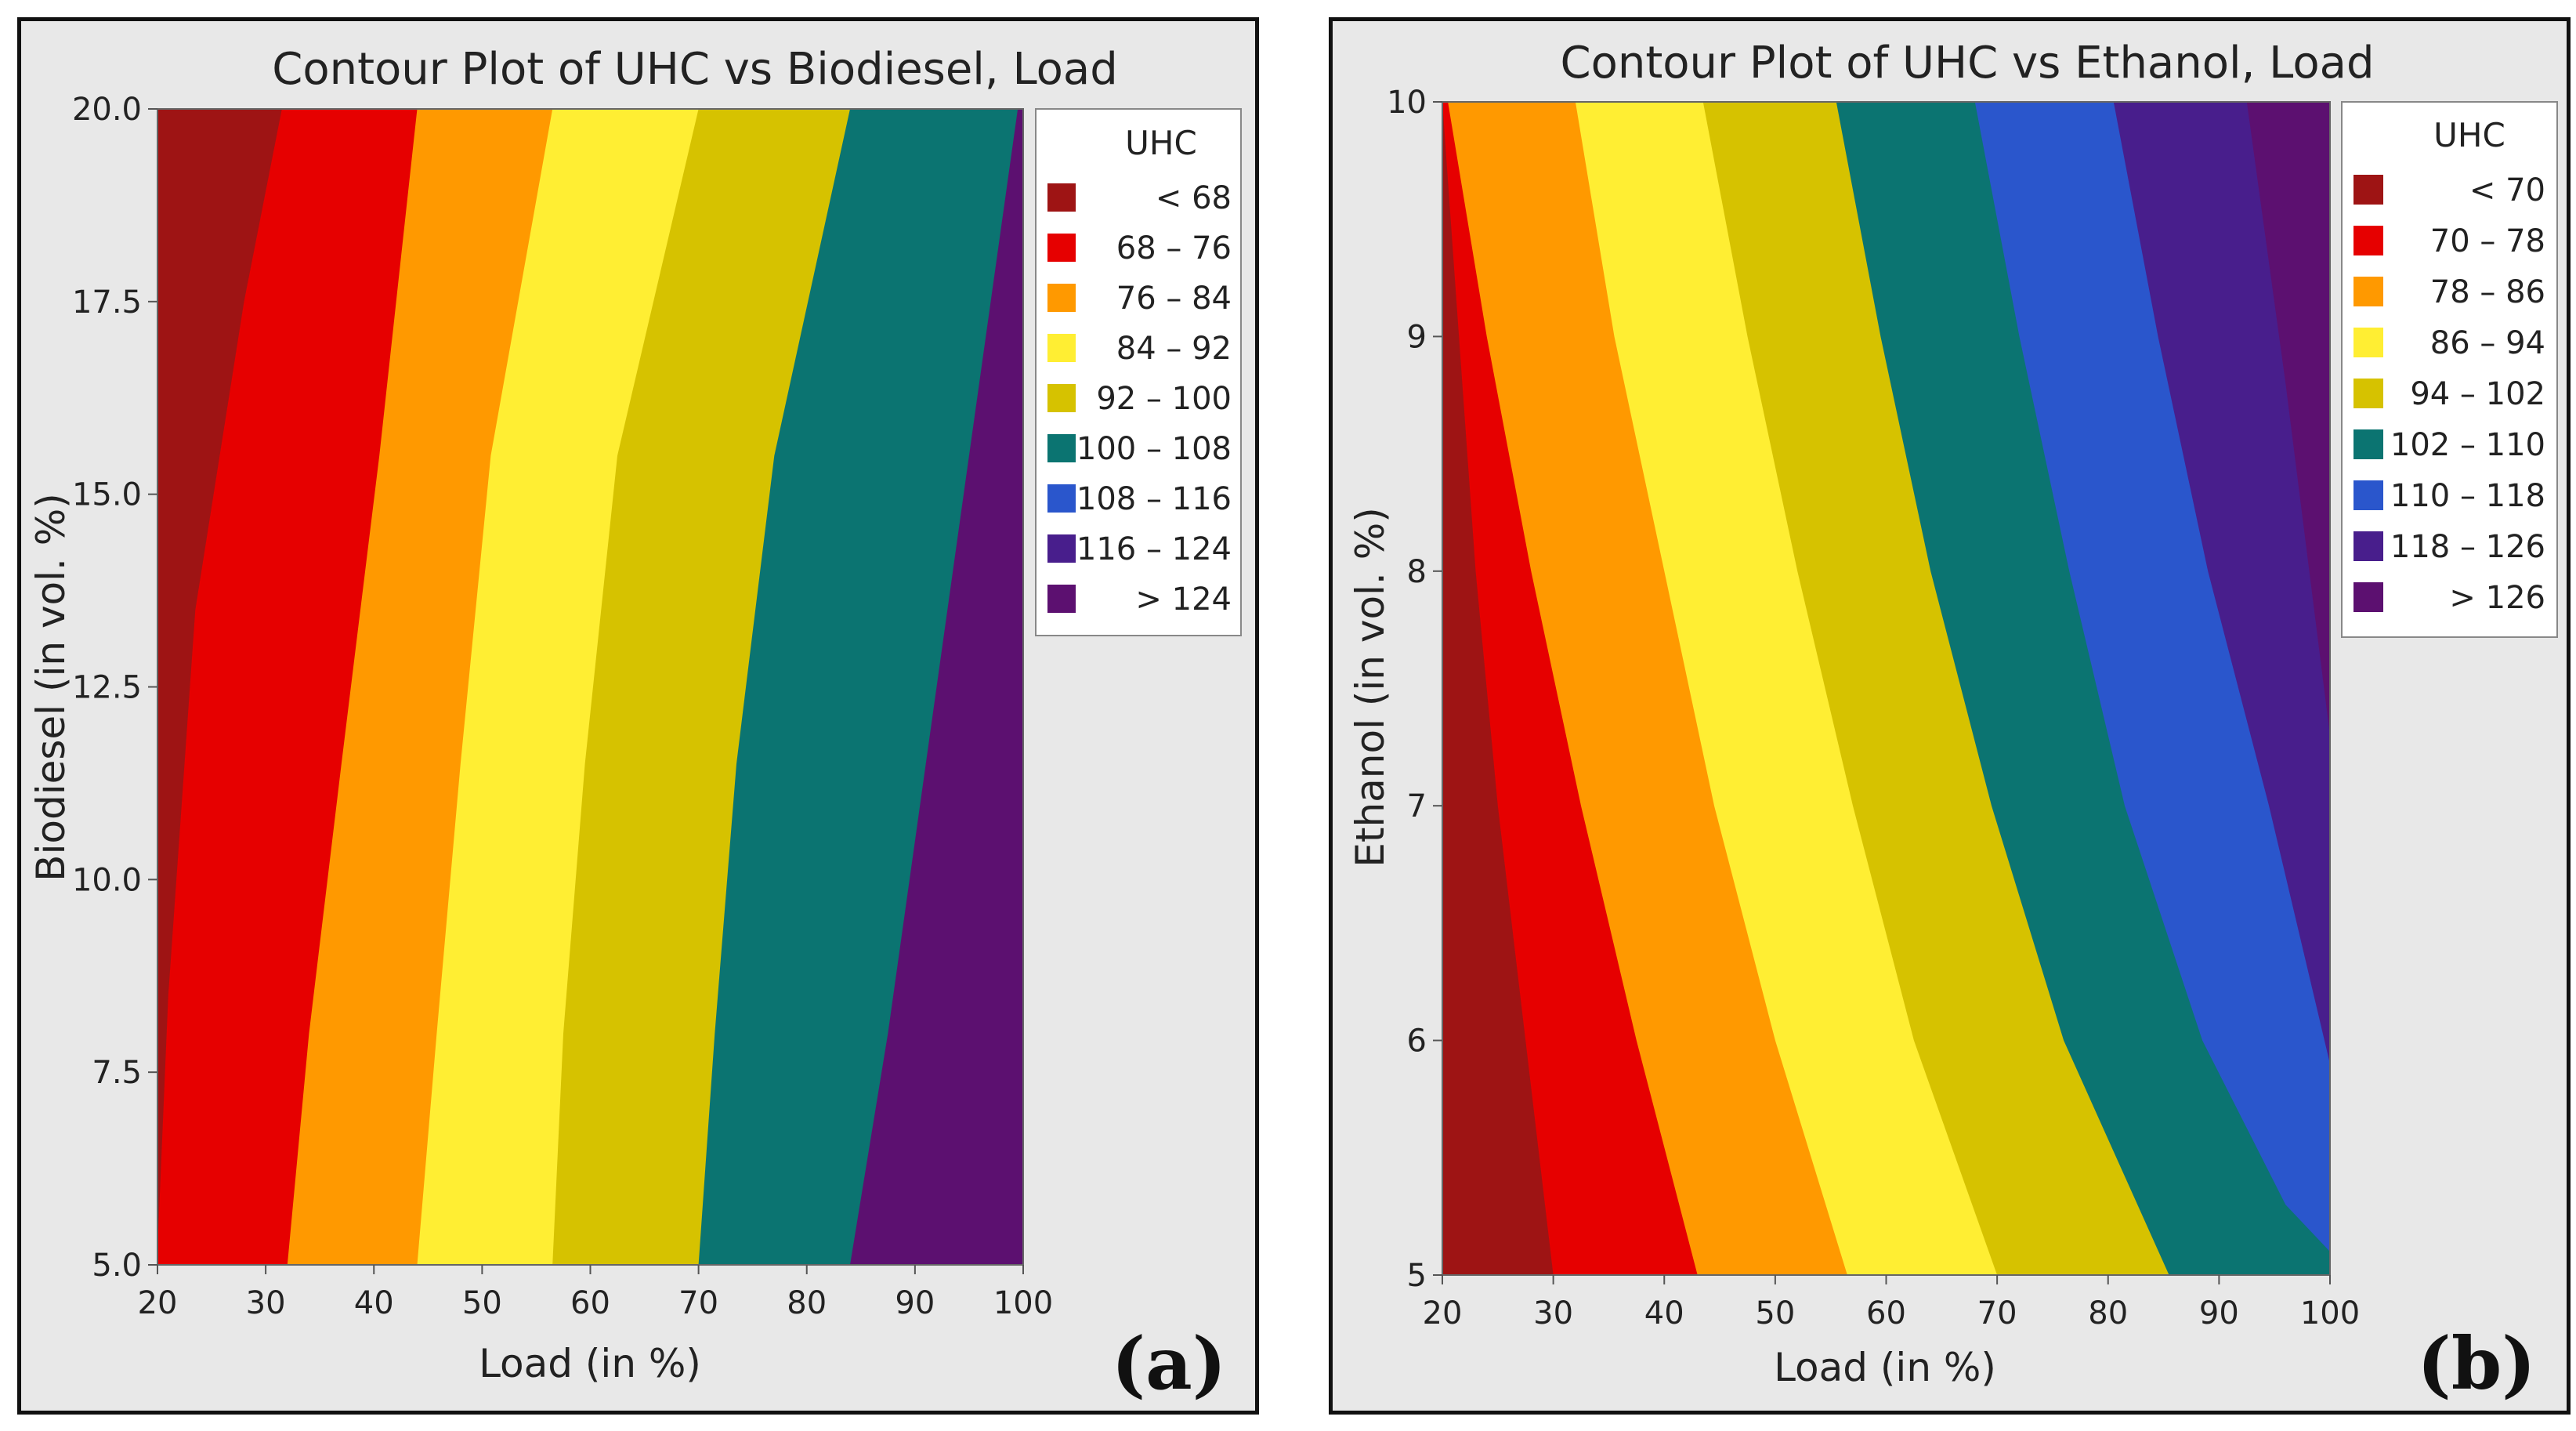  What do you see at coordinates (1174, 299) in the screenshot?
I see `legend-label: 76 – 84` at bounding box center [1174, 299].